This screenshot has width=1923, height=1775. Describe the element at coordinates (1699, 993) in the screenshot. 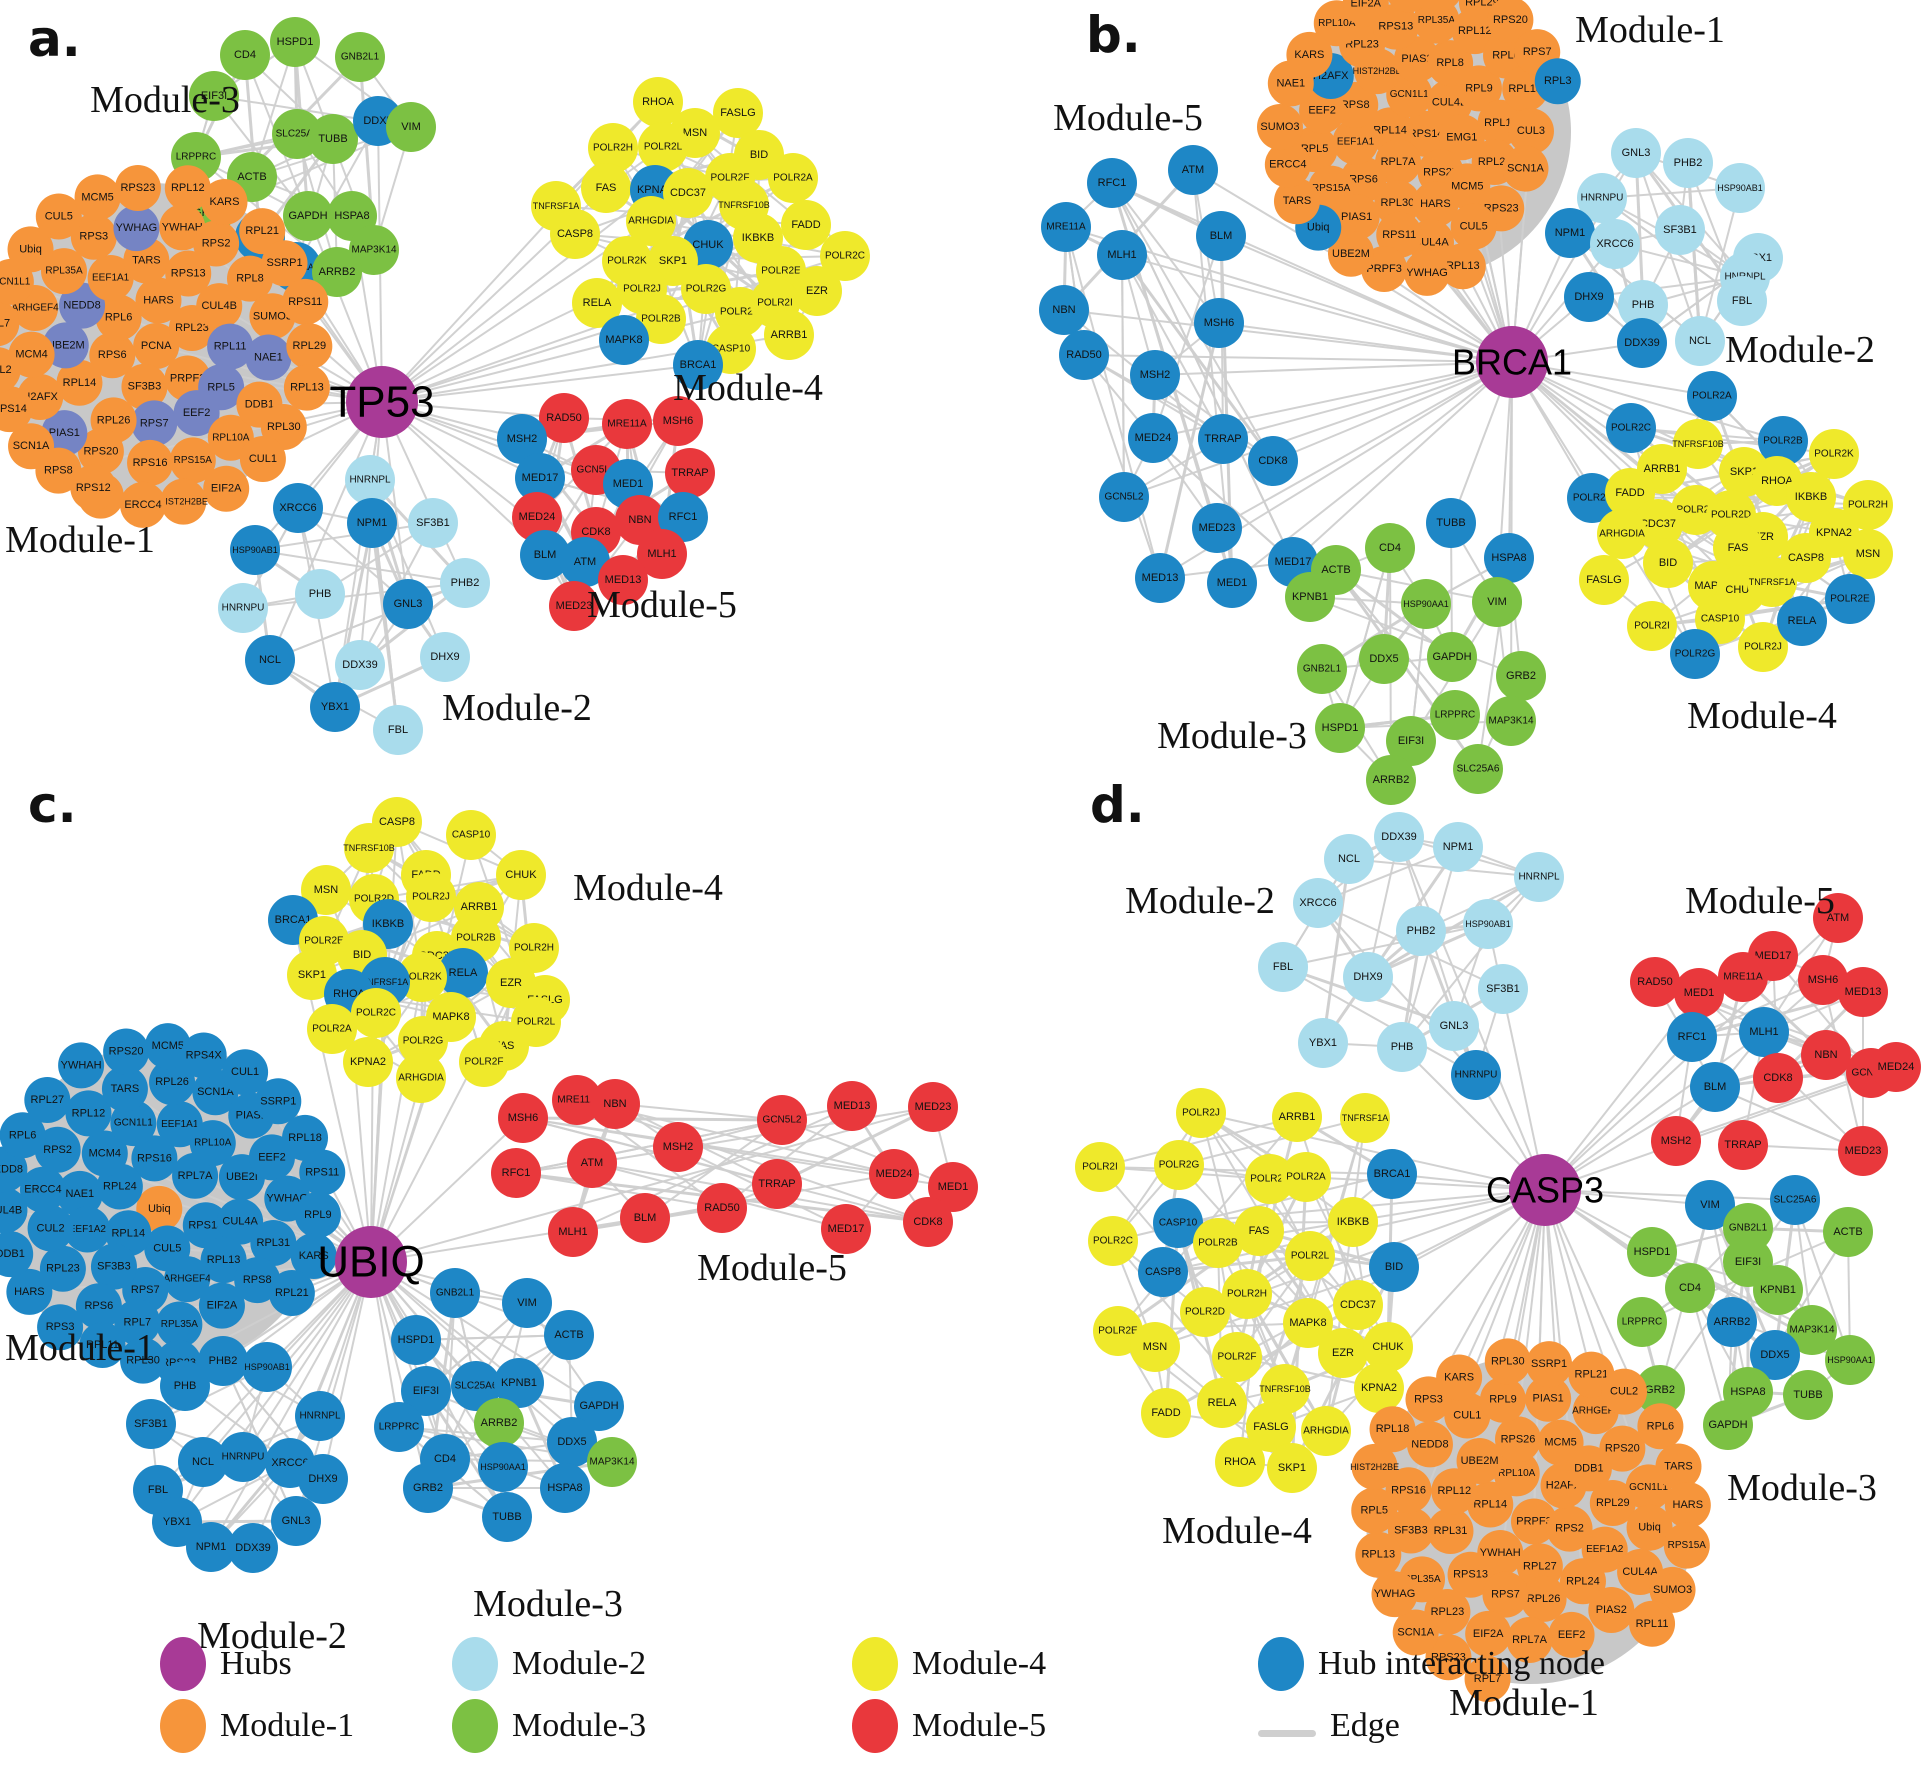

I see `node-MED1: MED1` at that location.